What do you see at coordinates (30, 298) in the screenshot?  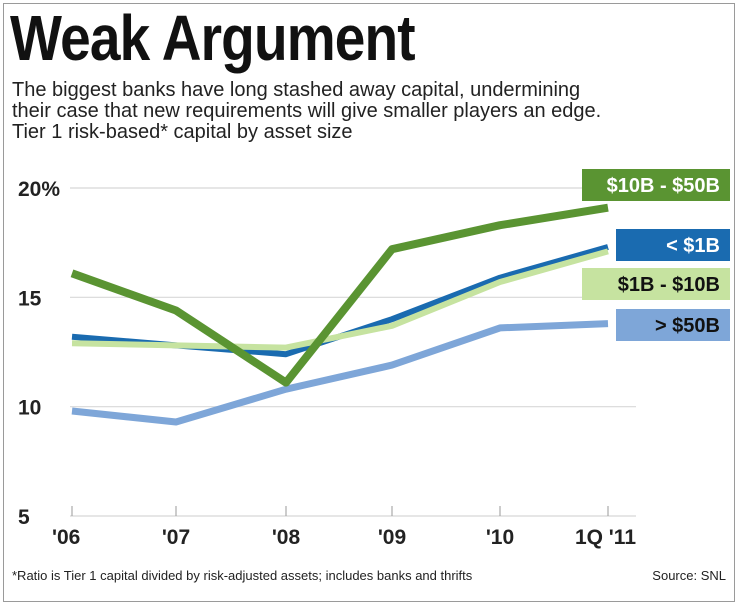 I see `y-tick-label: 15` at bounding box center [30, 298].